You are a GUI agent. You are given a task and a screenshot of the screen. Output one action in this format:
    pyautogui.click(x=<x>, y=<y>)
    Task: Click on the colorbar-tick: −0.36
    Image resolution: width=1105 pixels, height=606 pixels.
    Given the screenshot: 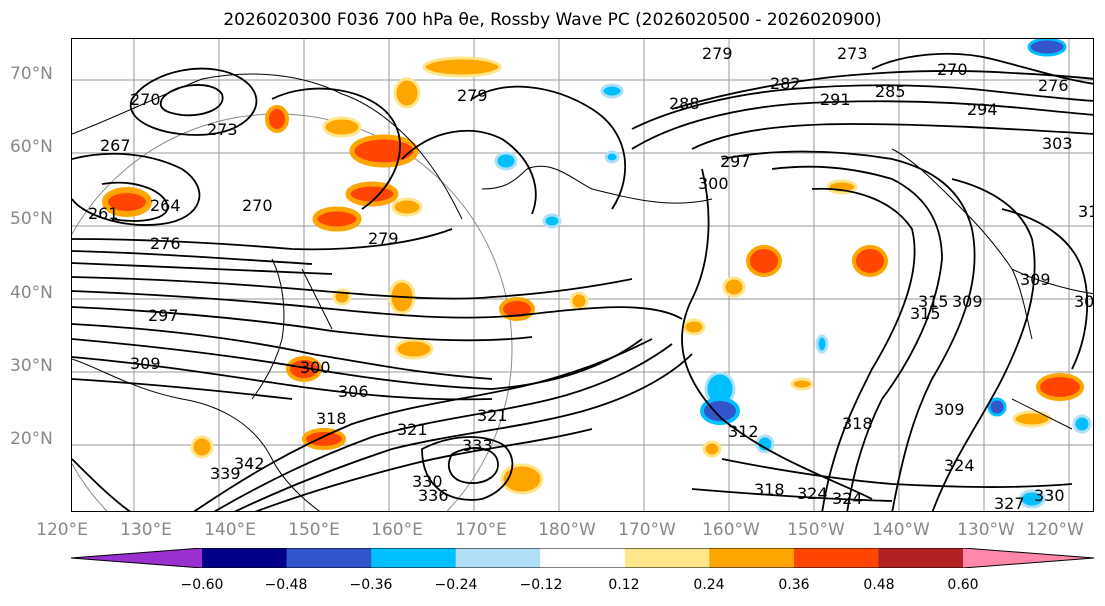 What is the action you would take?
    pyautogui.click(x=371, y=585)
    